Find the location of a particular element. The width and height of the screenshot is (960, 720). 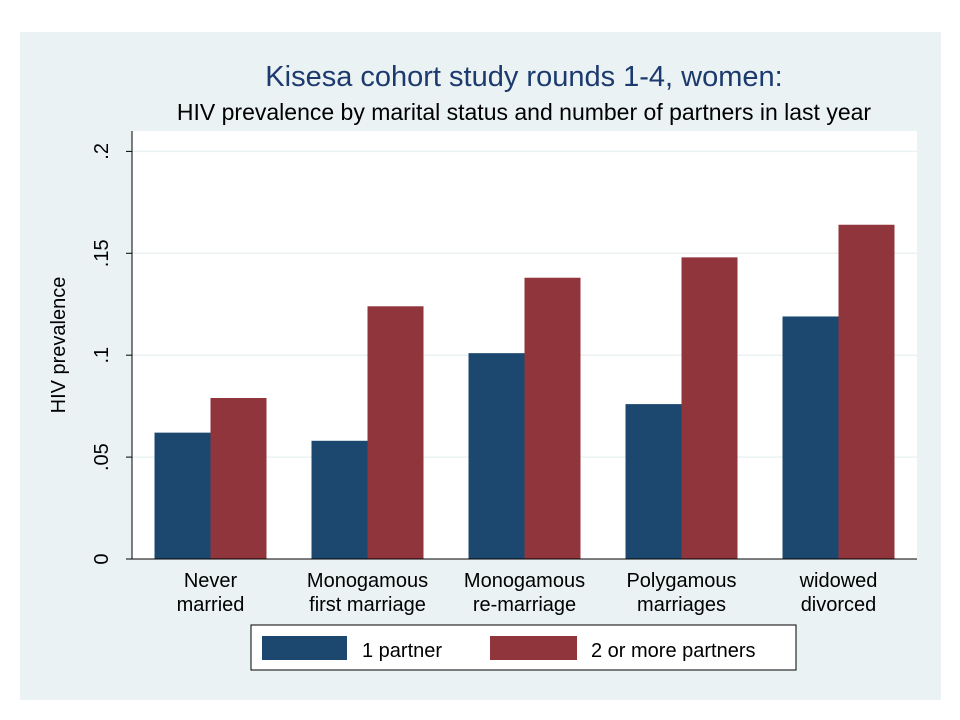

legend-swatch-2-or-more-partners is located at coordinates (533, 648).